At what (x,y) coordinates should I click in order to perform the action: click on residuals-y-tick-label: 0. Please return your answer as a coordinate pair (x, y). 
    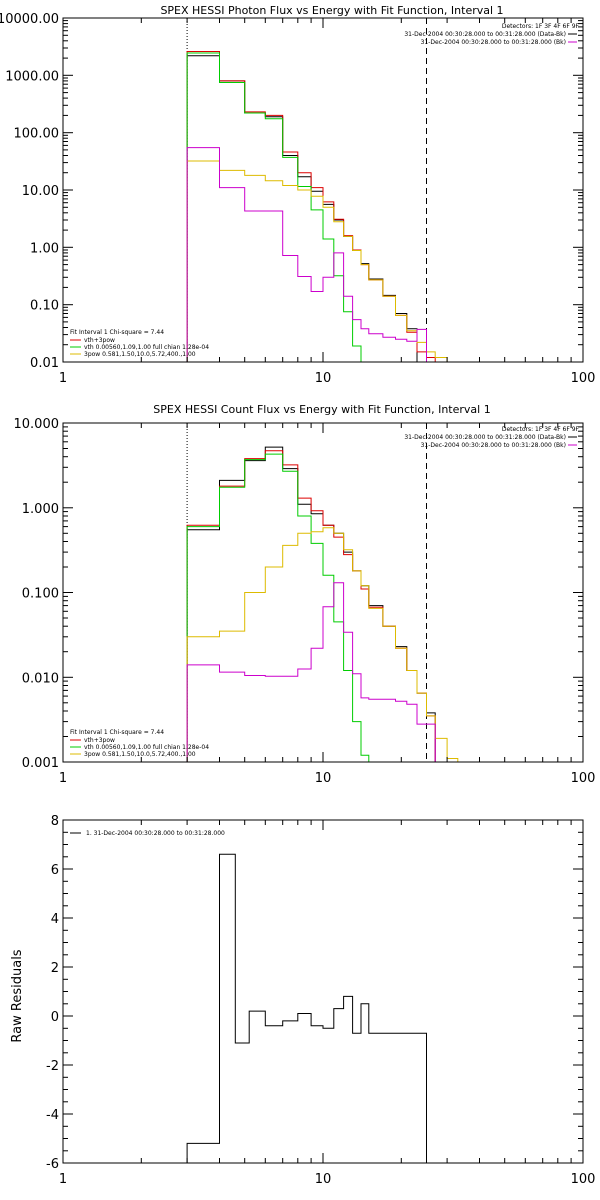
    Looking at the image, I should click on (55, 1017).